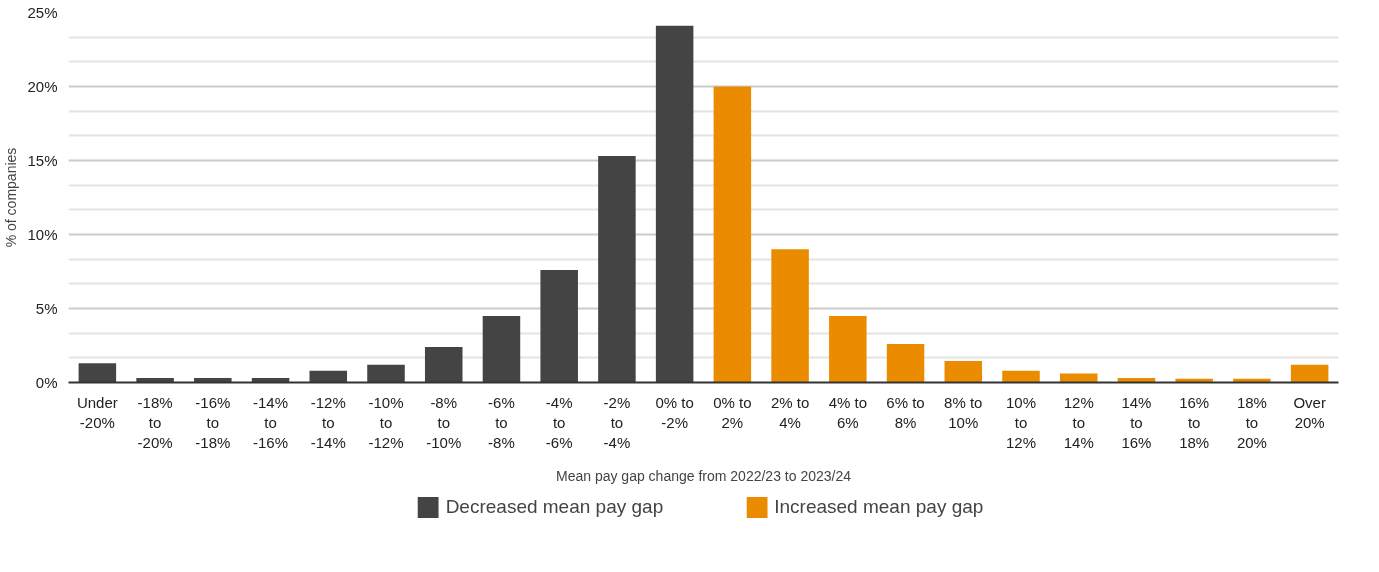 The width and height of the screenshot is (1379, 572). Describe the element at coordinates (42, 12) in the screenshot. I see `y-tick-label: 25%` at that location.